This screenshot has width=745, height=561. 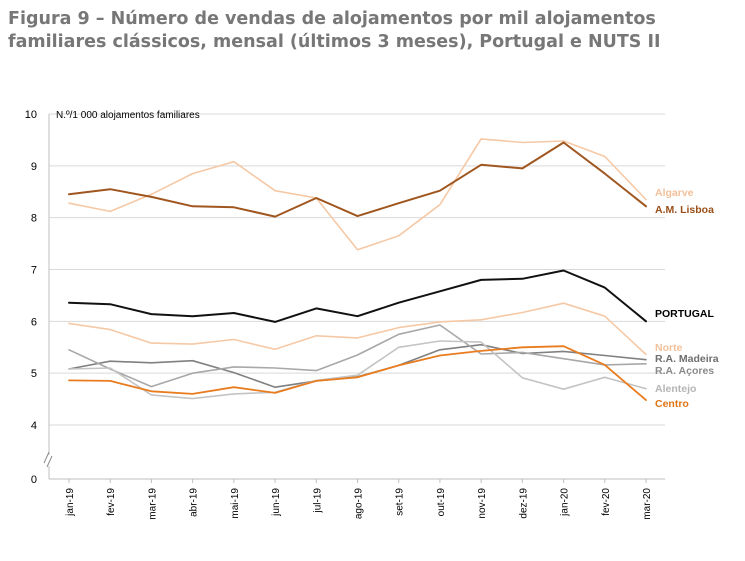 What do you see at coordinates (565, 502) in the screenshot?
I see `x-tick-label: jan-20` at bounding box center [565, 502].